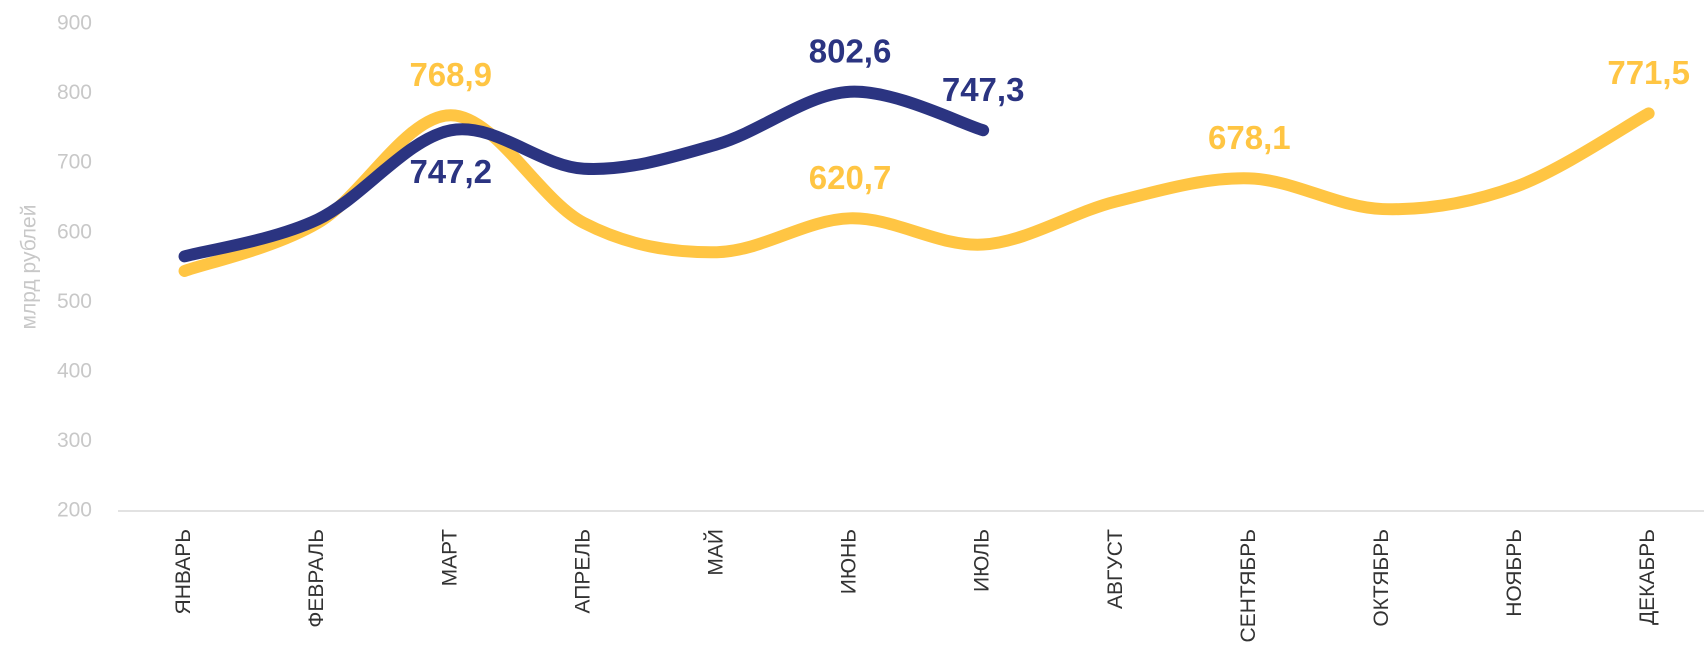  Describe the element at coordinates (1248, 585) in the screenshot. I see `x-tick-label: СЕНТЯБРЬ` at that location.